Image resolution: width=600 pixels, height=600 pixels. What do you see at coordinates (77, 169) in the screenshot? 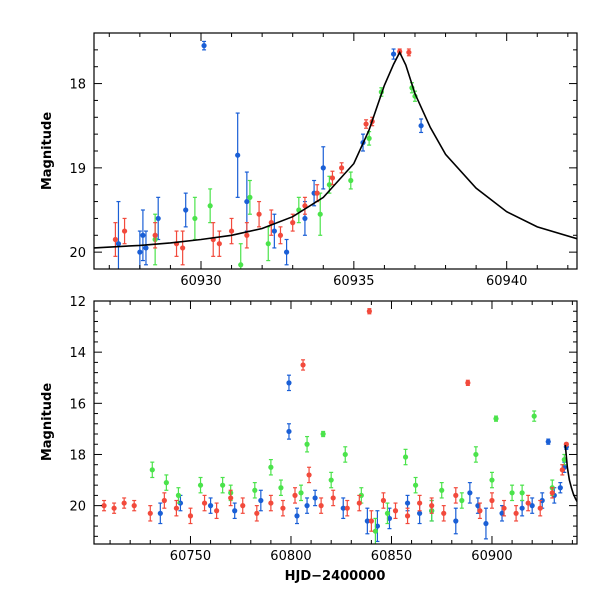
I see `y-tick-label: 19` at bounding box center [77, 169].